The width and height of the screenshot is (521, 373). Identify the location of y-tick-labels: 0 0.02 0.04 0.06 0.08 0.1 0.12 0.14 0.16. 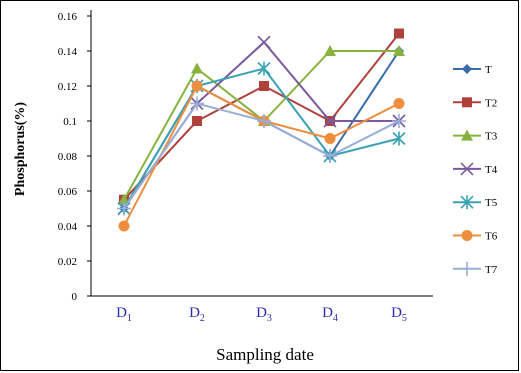
(68, 157).